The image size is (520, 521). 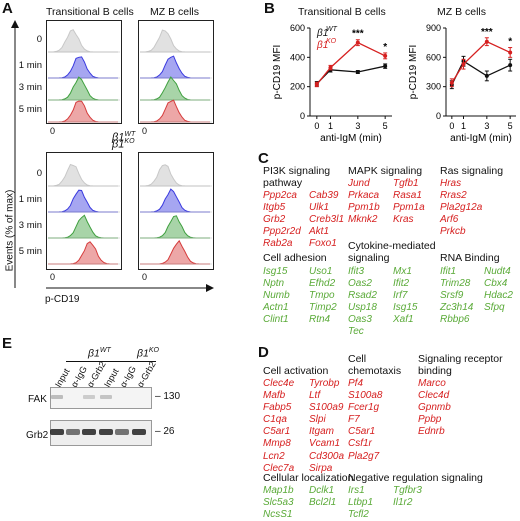 What do you see at coordinates (302, 116) in the screenshot?
I see `y-tick-label: 0` at bounding box center [302, 116].